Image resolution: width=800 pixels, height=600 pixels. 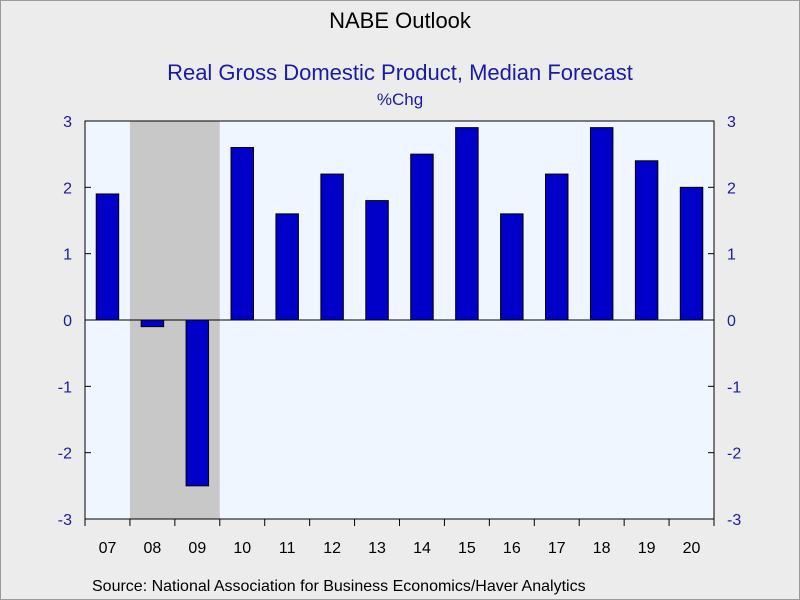 I want to click on y-tick-label-left: -1, so click(x=65, y=387).